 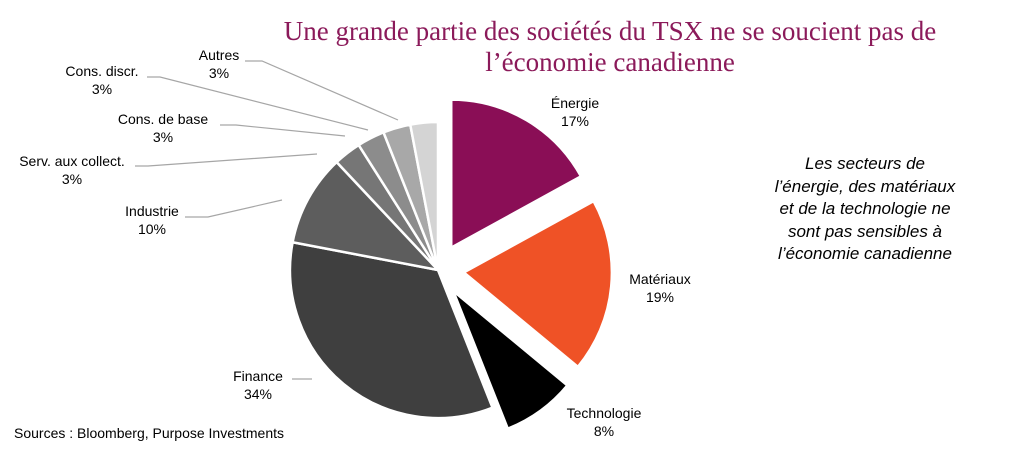 What do you see at coordinates (163, 119) in the screenshot?
I see `slice-label-name: Cons. de base` at bounding box center [163, 119].